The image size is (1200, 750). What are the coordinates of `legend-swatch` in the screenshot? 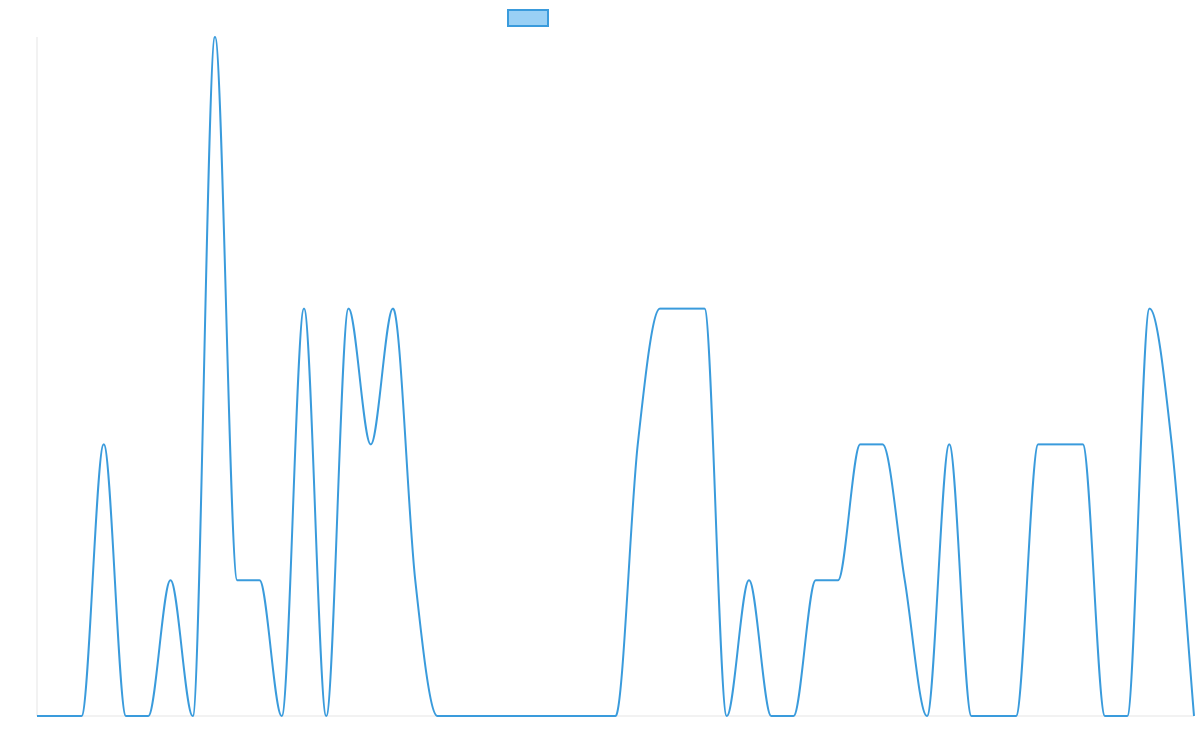 It's located at (528, 18).